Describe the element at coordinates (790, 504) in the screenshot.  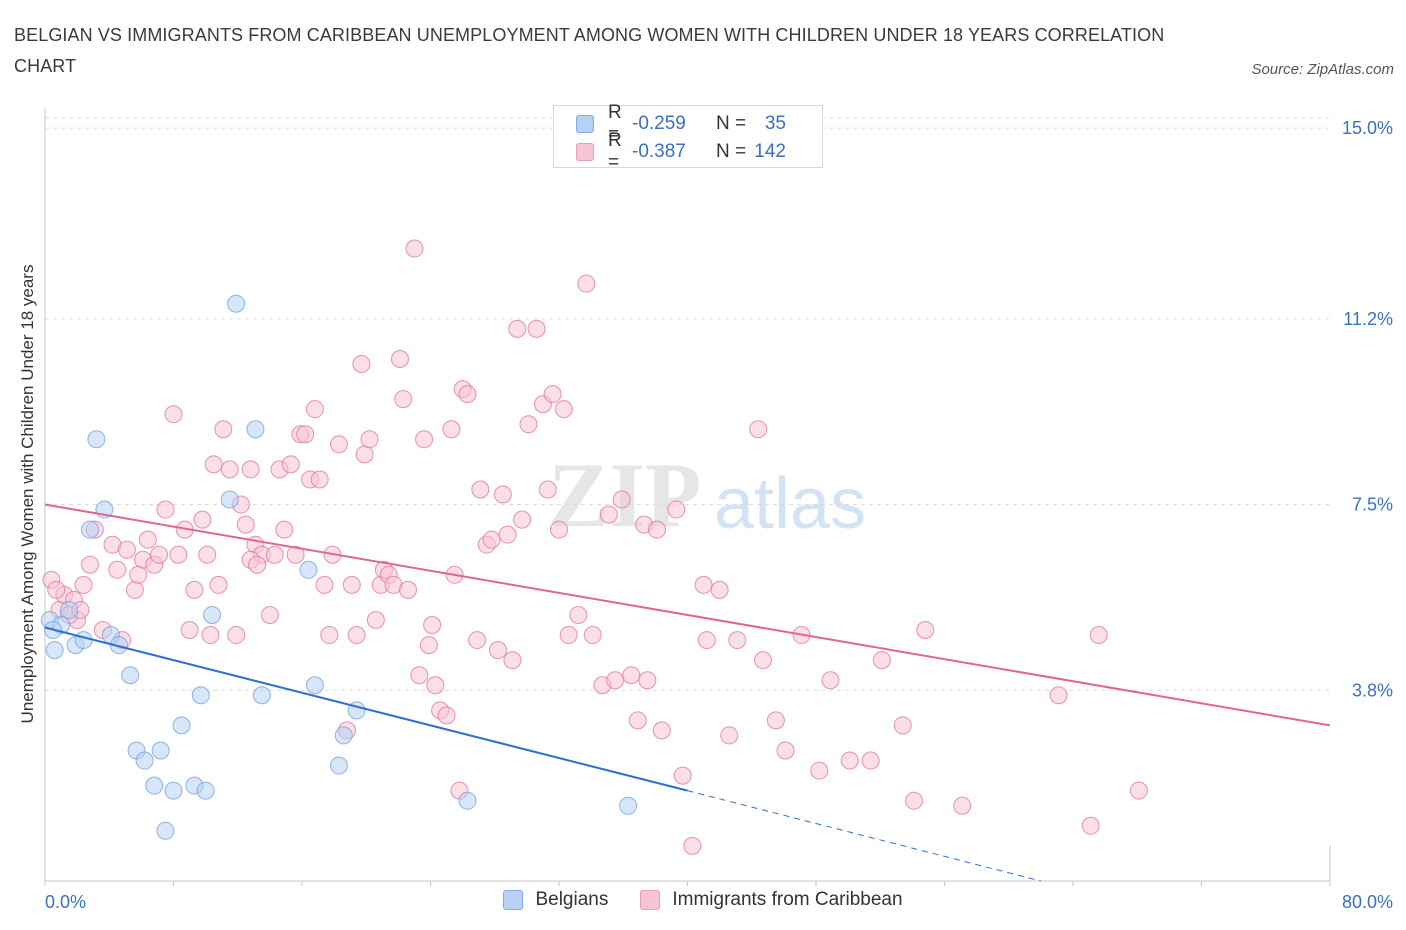
I see `watermark-atlas: atlas` at that location.